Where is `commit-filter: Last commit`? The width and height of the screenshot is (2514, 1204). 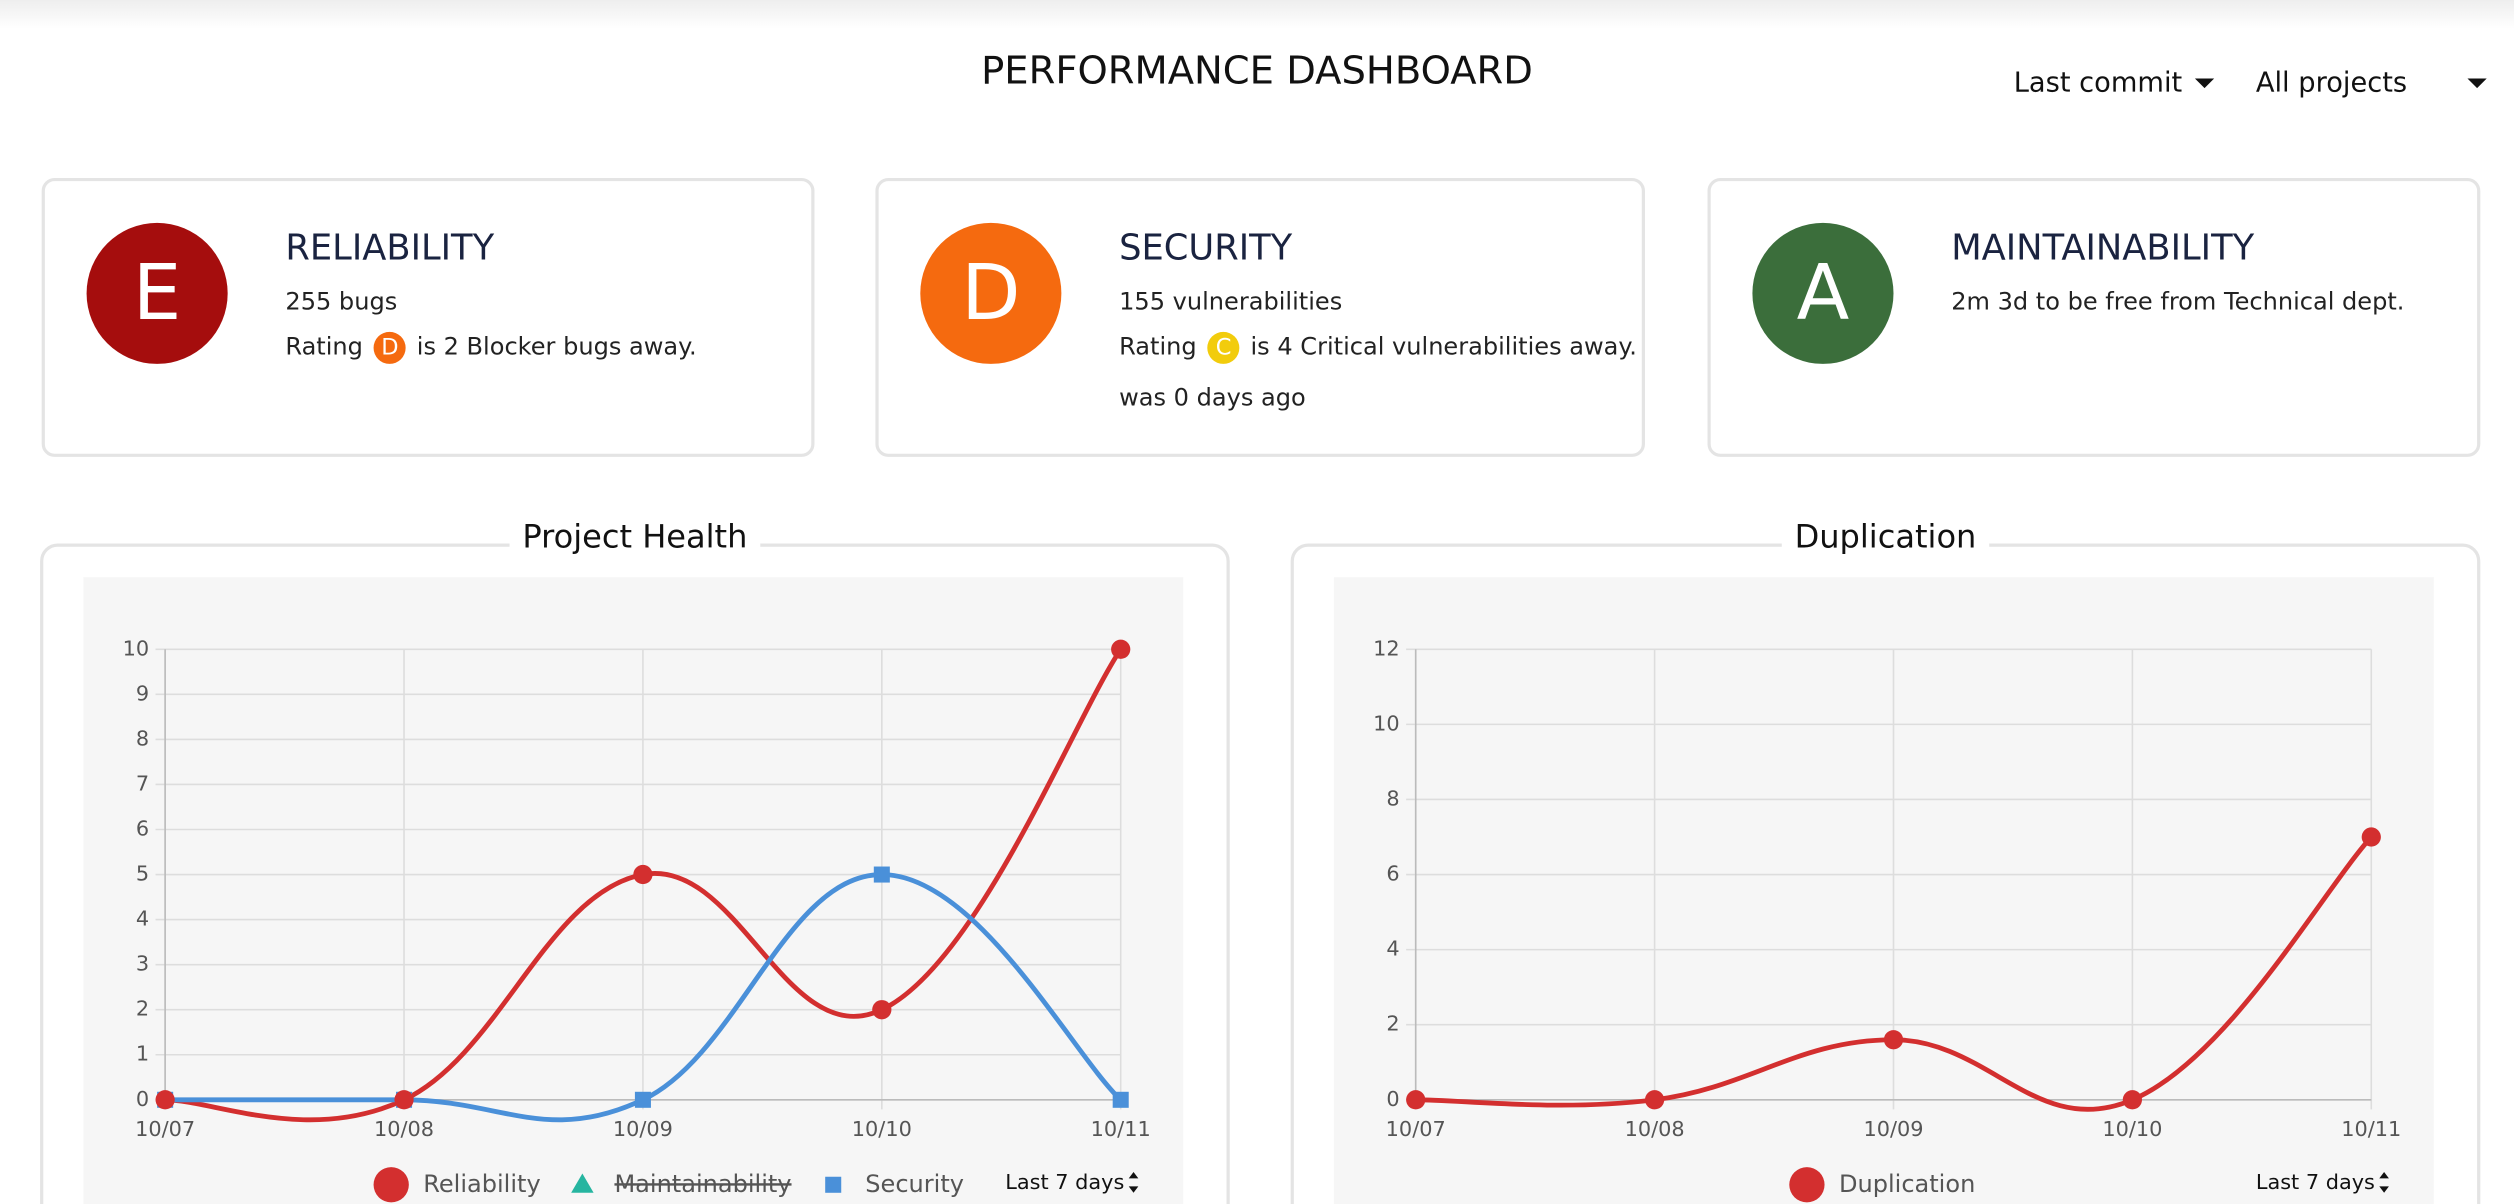
commit-filter: Last commit is located at coordinates (2114, 83).